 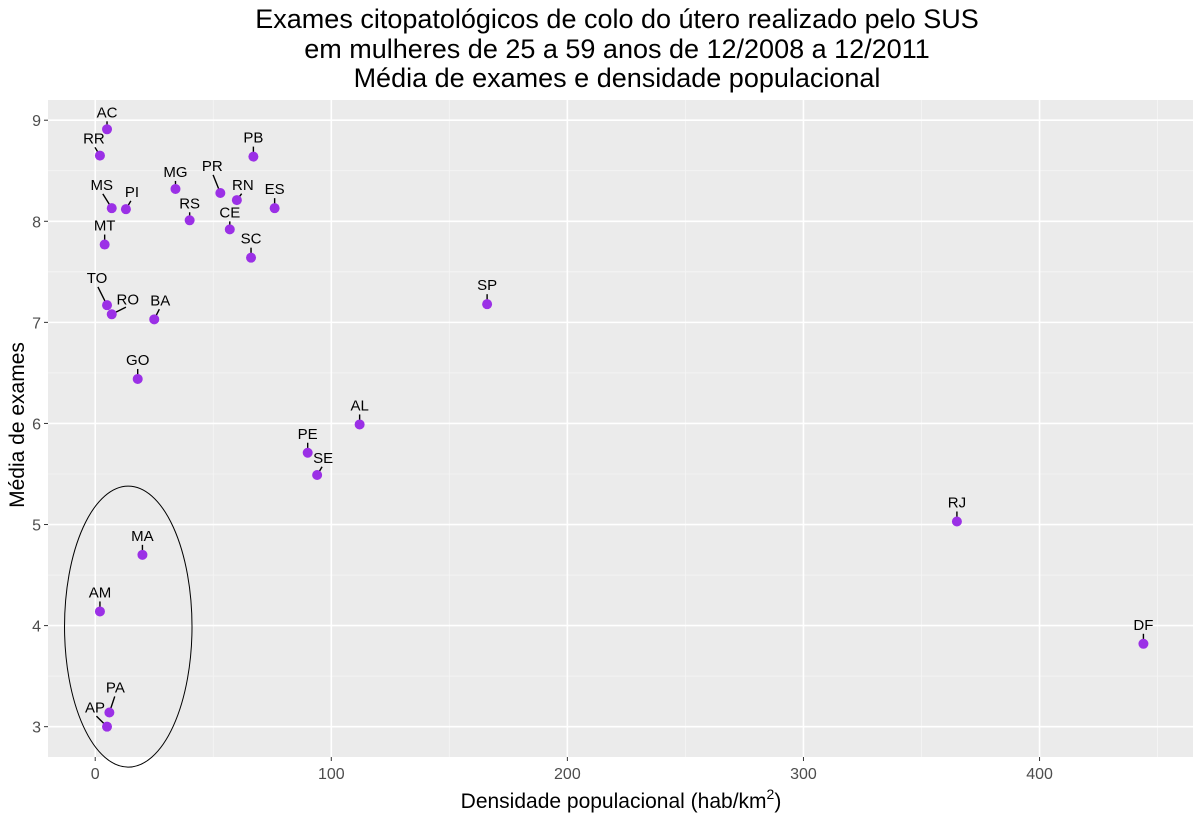 I want to click on label-pi: PI, so click(x=132, y=192).